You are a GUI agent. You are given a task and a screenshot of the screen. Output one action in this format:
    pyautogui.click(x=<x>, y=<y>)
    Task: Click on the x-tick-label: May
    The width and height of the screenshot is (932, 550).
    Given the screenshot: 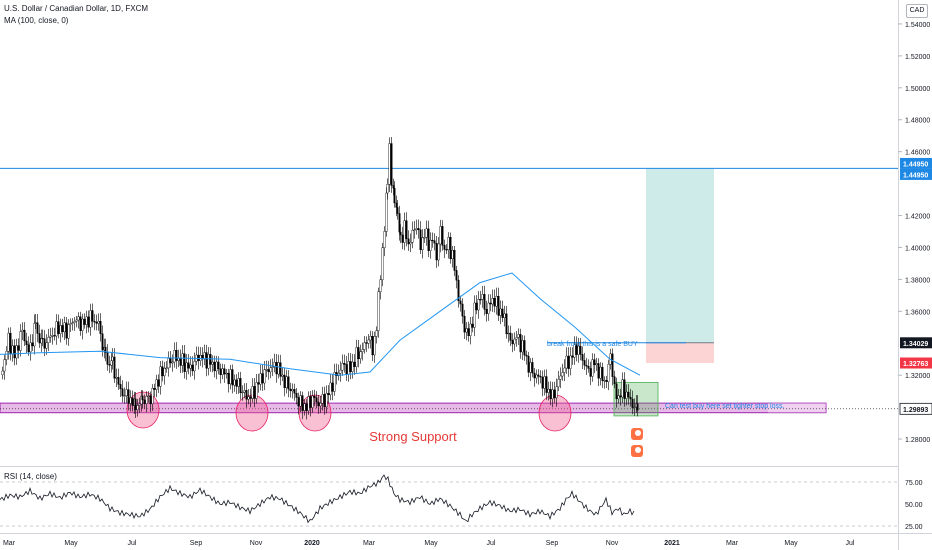 What is the action you would take?
    pyautogui.click(x=791, y=543)
    